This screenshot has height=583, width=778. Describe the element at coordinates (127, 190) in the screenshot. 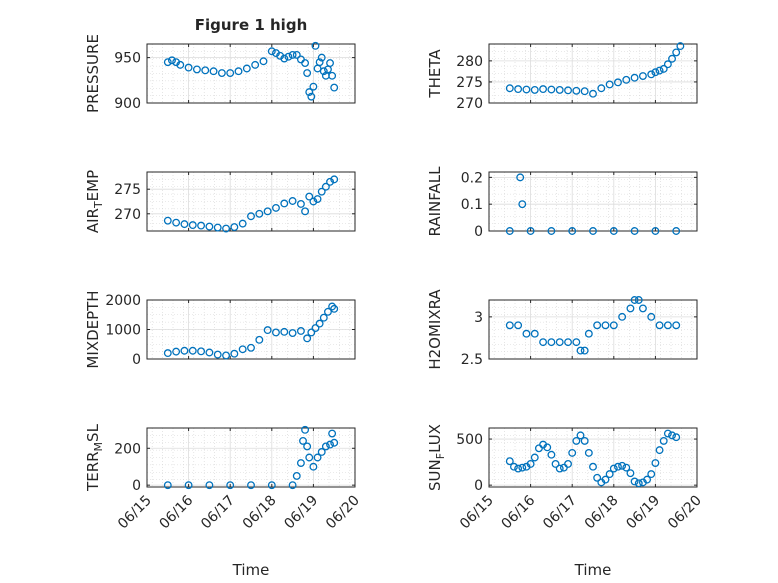

I see `y-tick-label: 275` at that location.